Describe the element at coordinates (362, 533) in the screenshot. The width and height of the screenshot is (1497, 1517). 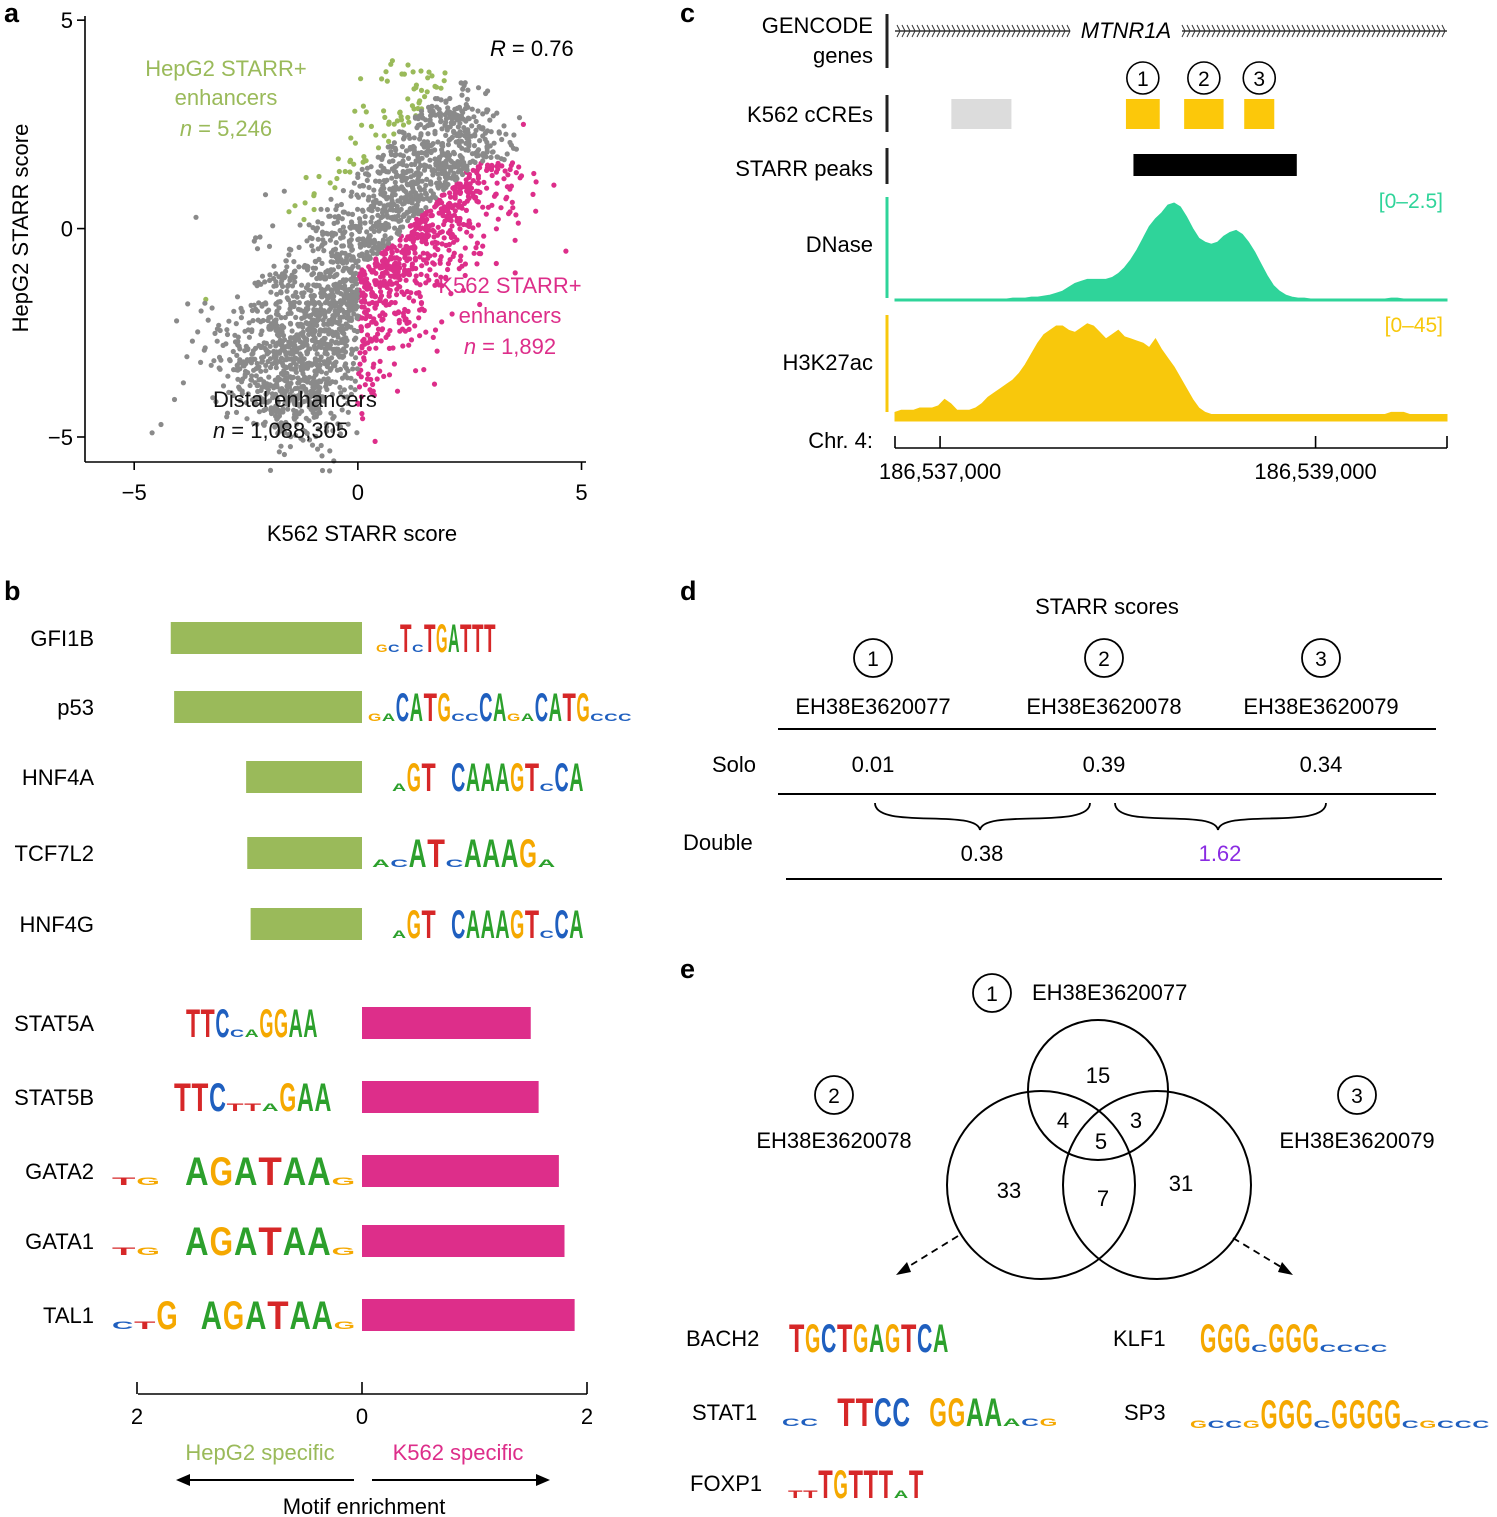
I see `x-axis-label: K562 STARR score` at that location.